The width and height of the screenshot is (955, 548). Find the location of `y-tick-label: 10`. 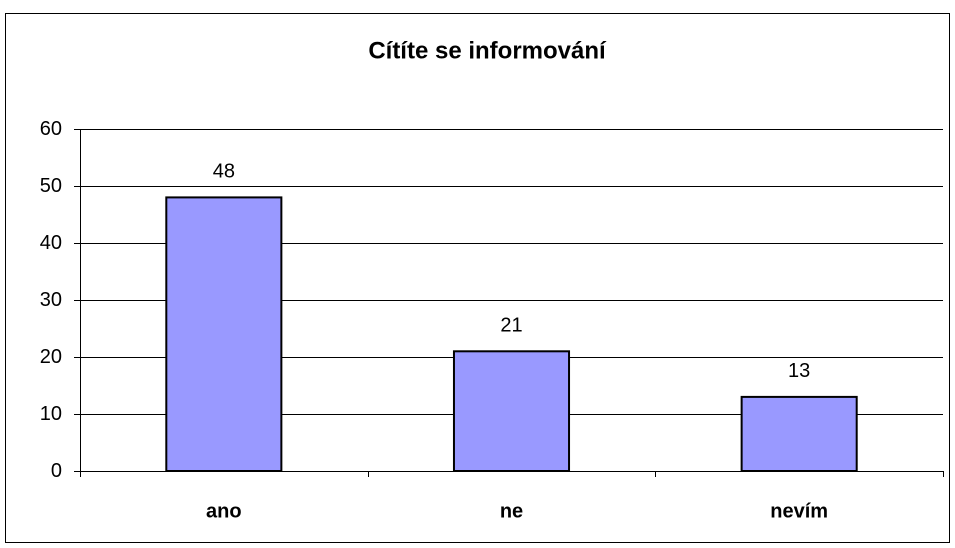

y-tick-label: 10 is located at coordinates (51, 414).